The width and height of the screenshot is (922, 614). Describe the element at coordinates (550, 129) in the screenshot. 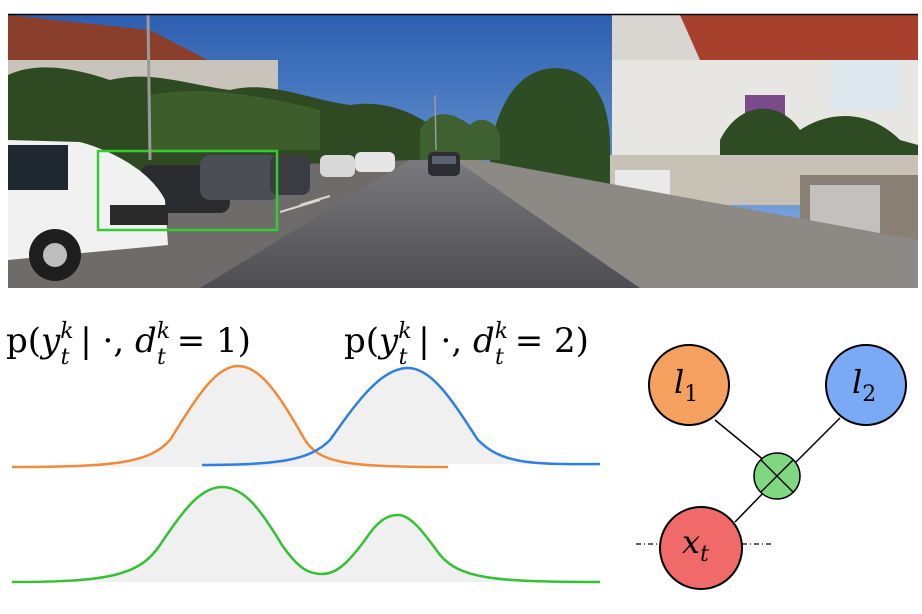

I see `right-trees` at that location.